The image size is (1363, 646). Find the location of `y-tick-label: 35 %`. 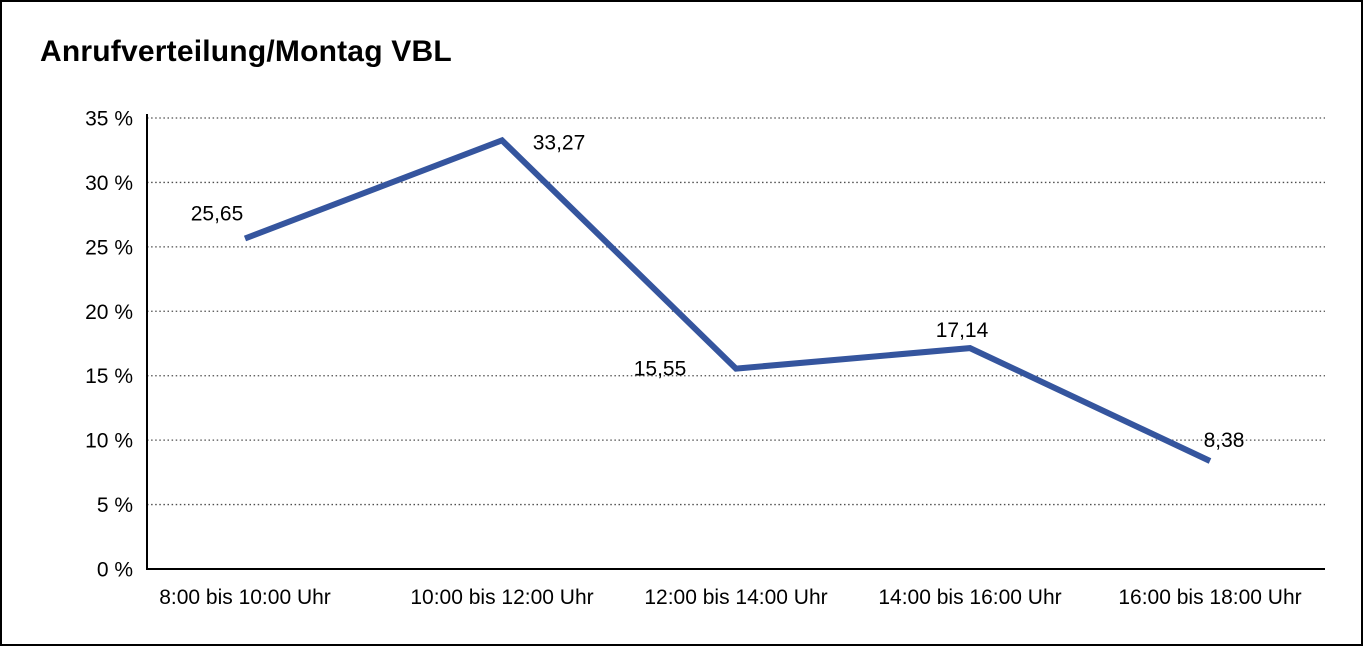

y-tick-label: 35 % is located at coordinates (109, 119).